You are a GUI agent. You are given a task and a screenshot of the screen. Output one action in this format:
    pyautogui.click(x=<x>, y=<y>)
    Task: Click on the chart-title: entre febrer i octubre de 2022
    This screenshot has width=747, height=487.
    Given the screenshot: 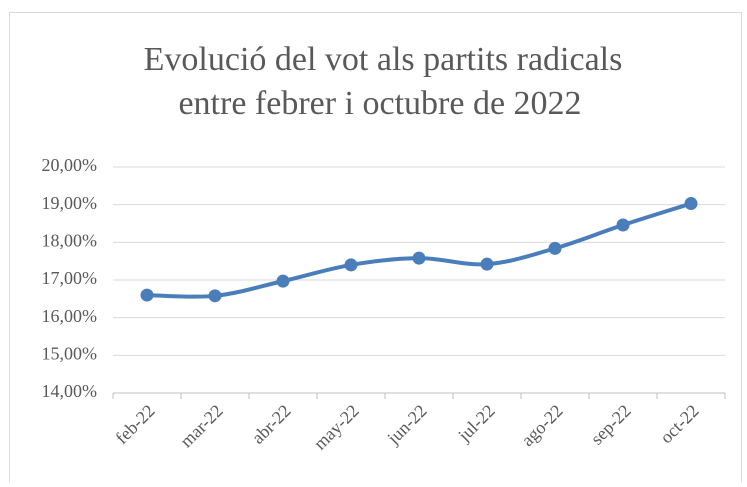 What is the action you would take?
    pyautogui.click(x=379, y=103)
    